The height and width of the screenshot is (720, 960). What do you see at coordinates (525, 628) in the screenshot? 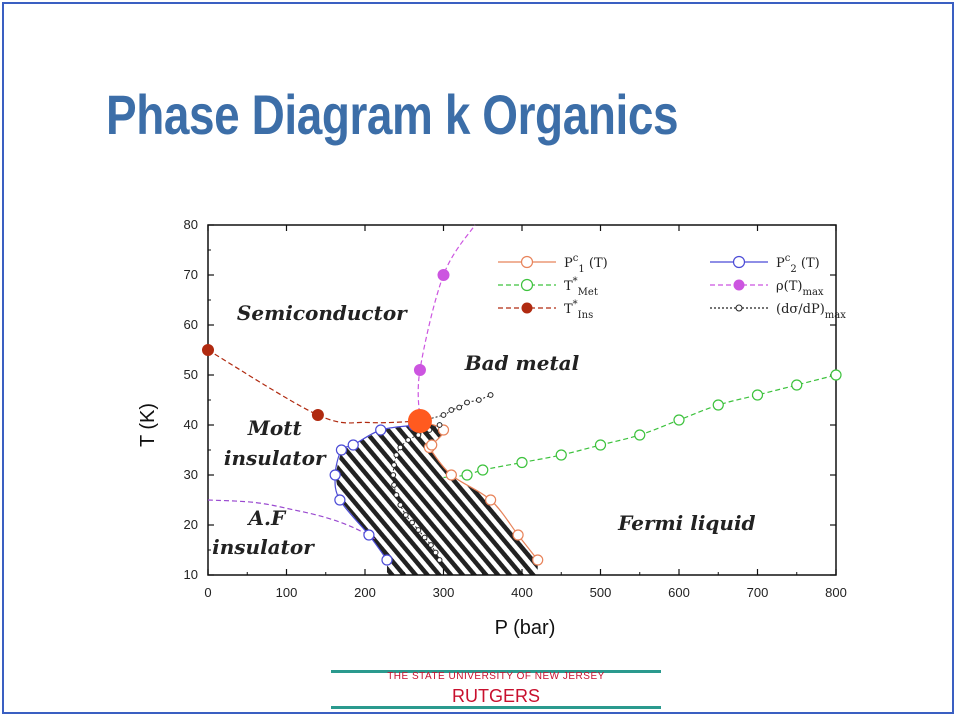
I see `x-axis-title: P (bar)` at bounding box center [525, 628].